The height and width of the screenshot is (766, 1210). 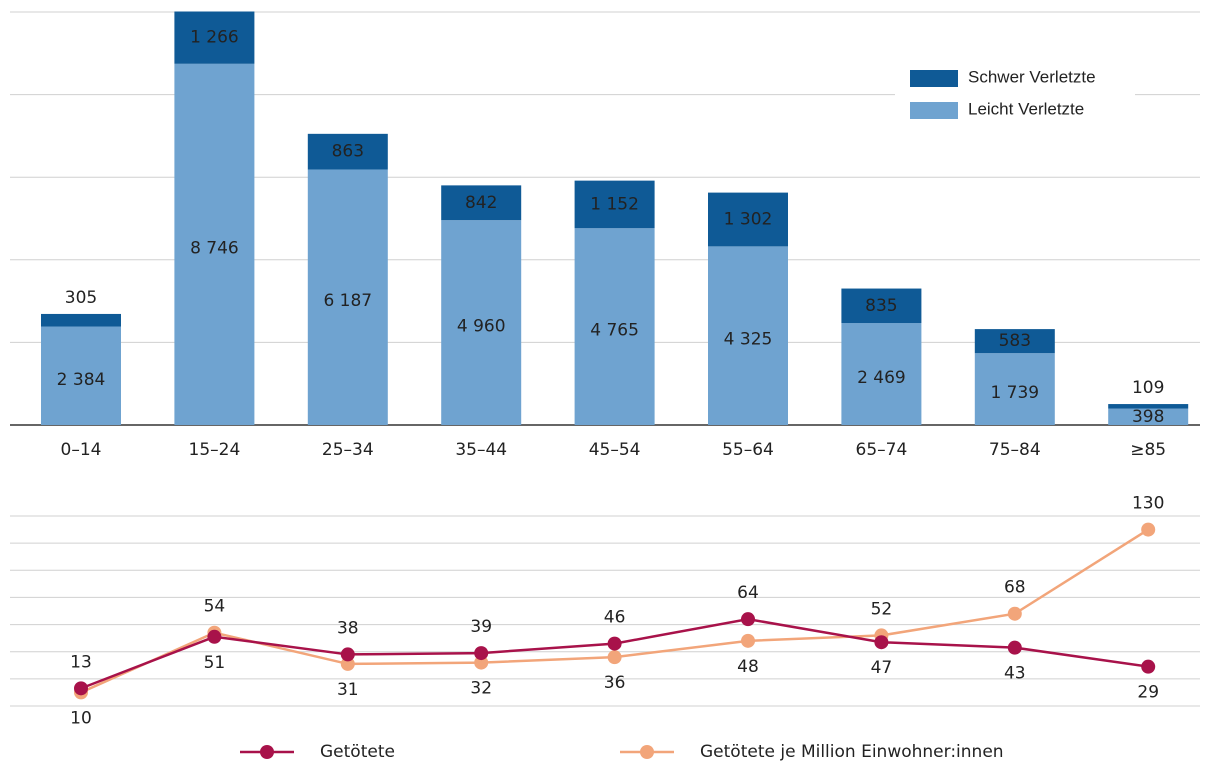 I want to click on value-label: 13, so click(x=81, y=662).